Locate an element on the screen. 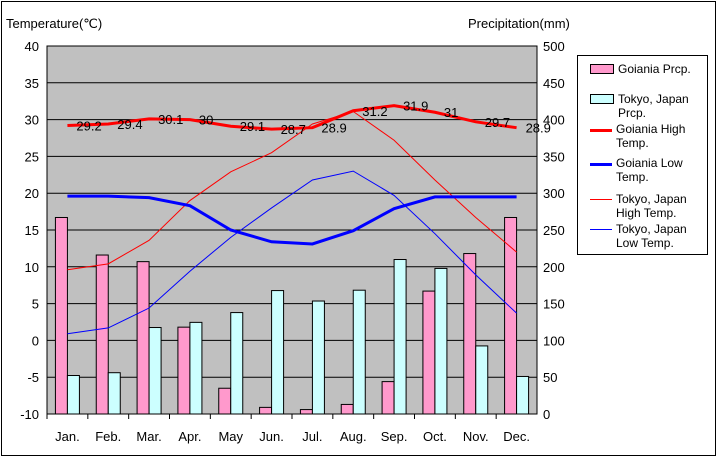 Image resolution: width=720 pixels, height=460 pixels. data-label: 31 is located at coordinates (451, 112).